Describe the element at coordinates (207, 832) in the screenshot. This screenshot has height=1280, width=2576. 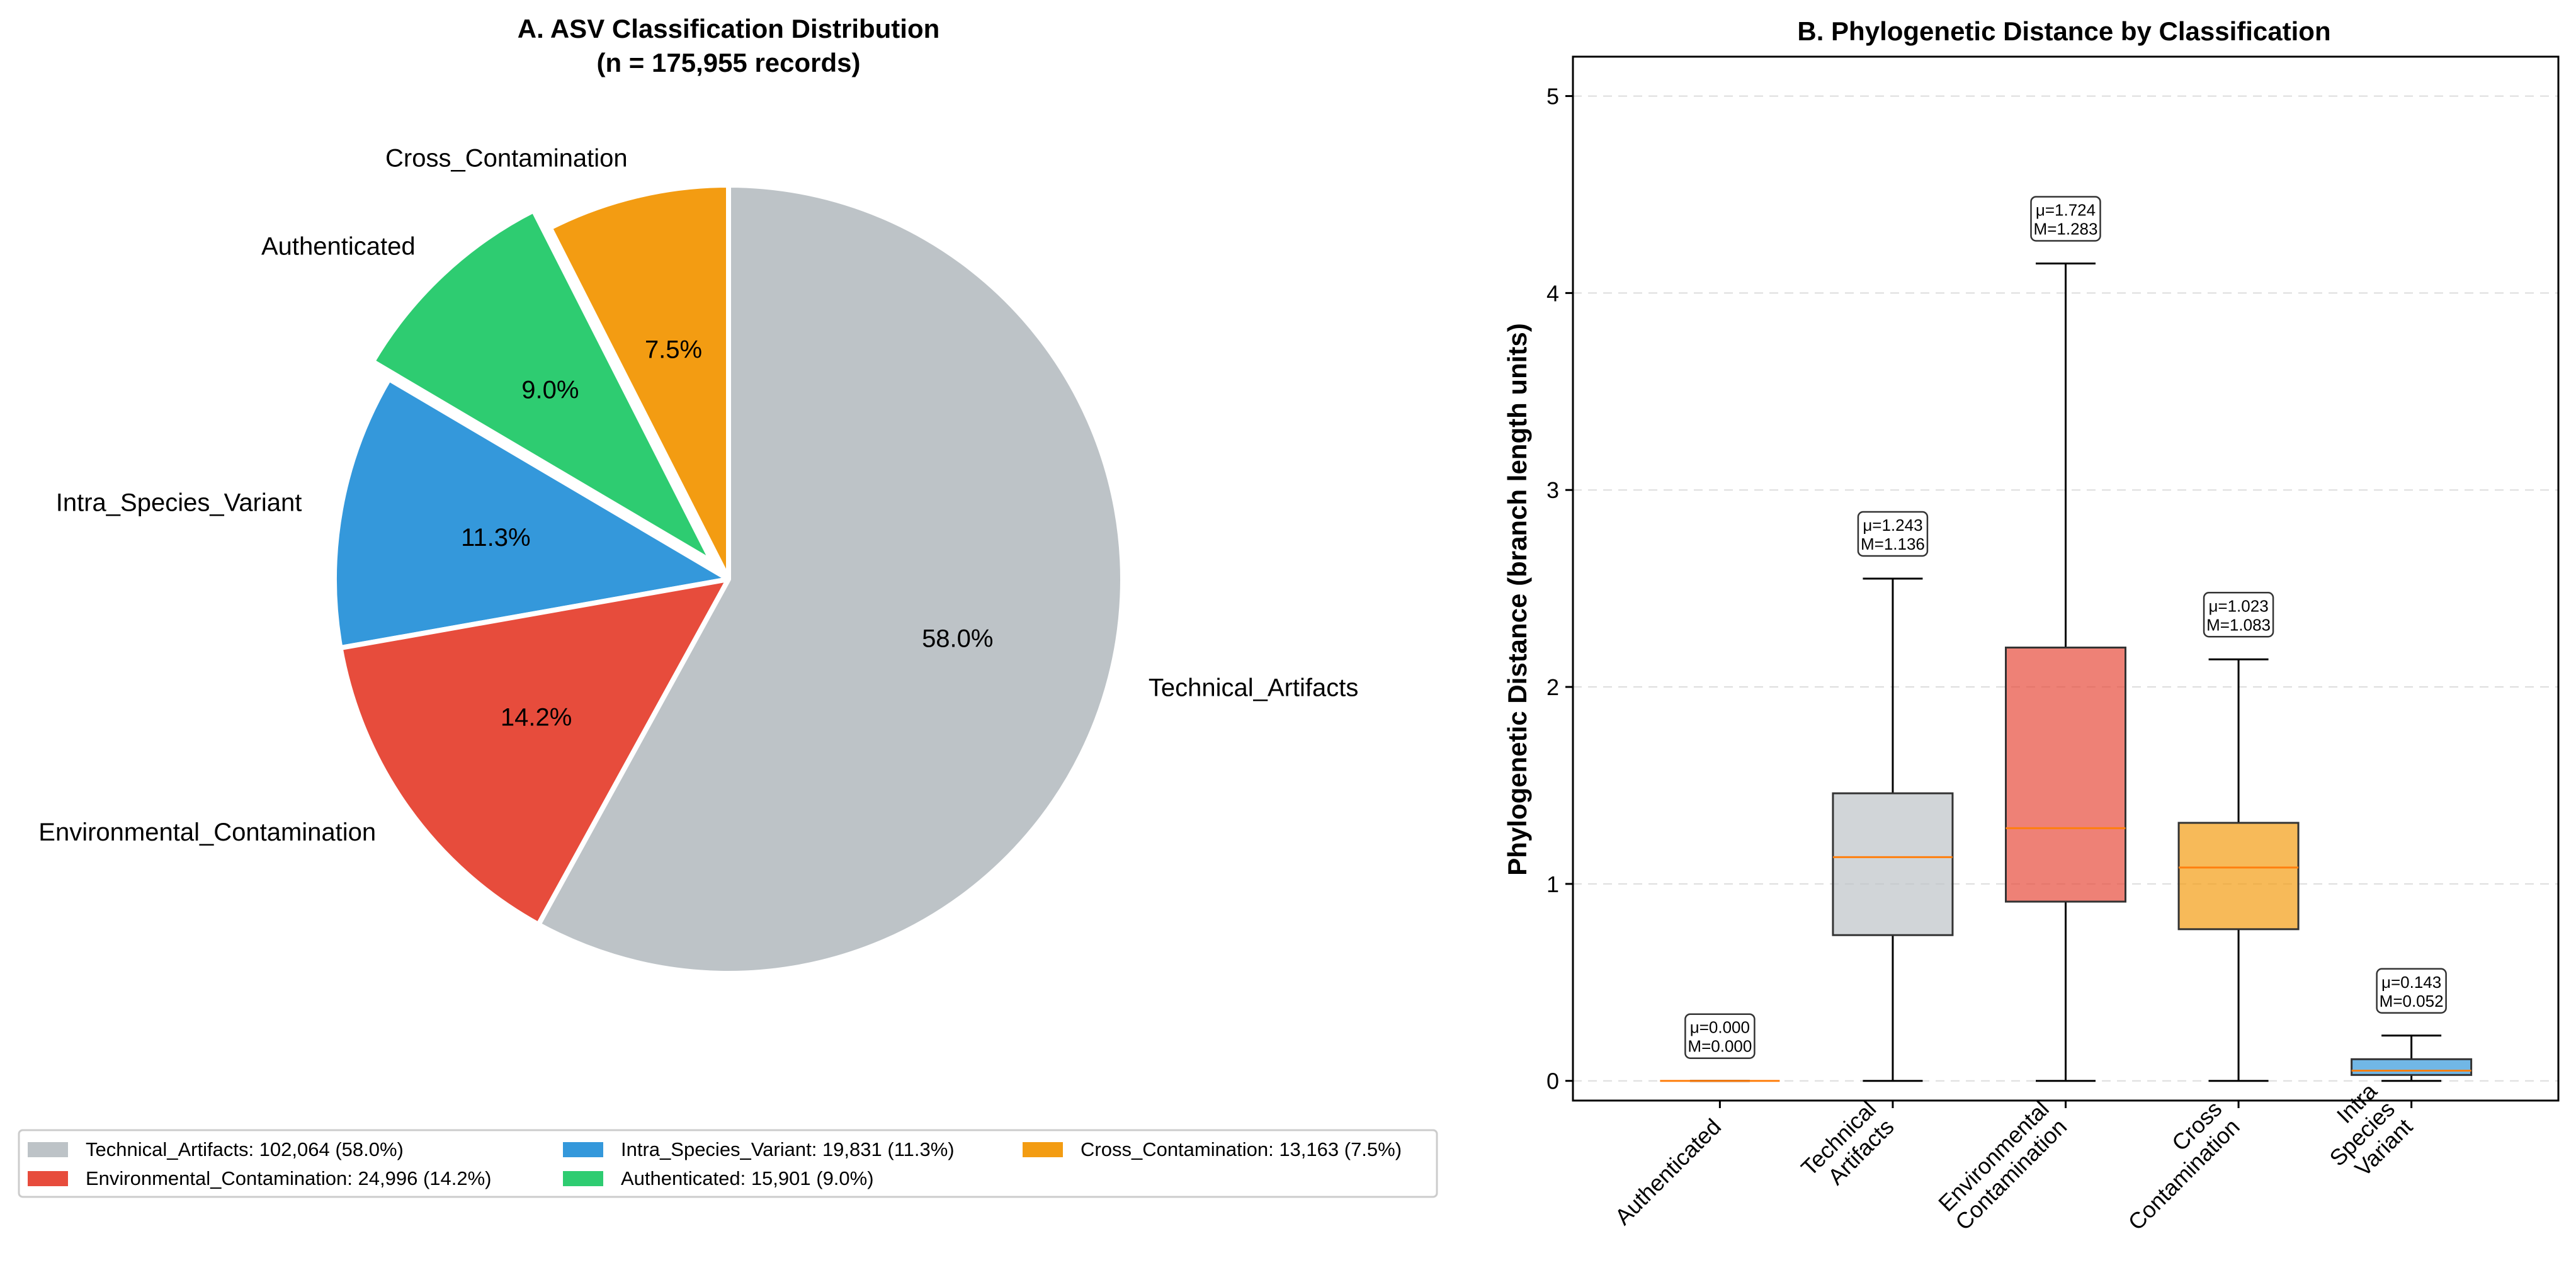
I see `pie-slice-label: Environmental_Contamination` at that location.